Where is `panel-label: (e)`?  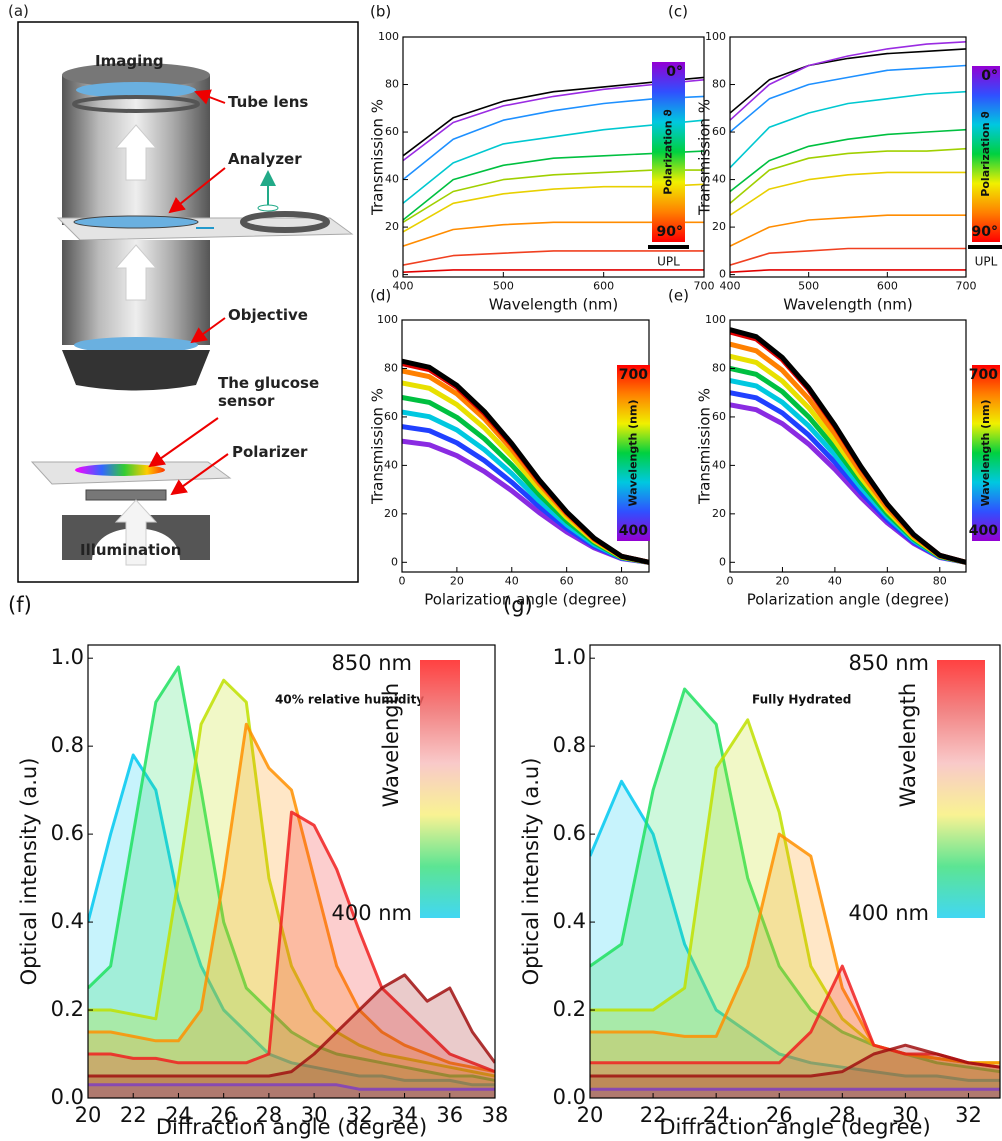
panel-label: (e) is located at coordinates (678, 296).